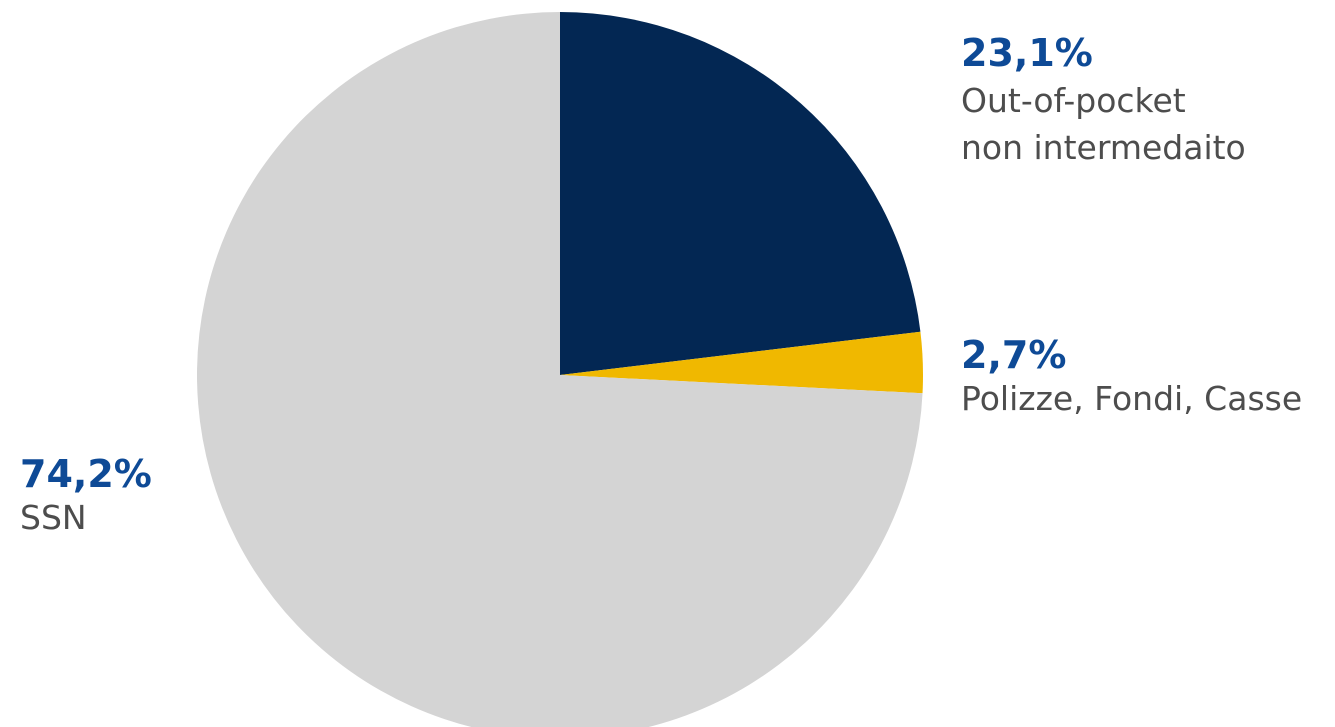 This screenshot has height=727, width=1335. I want to click on slice-label-out-of-pocket: 23,1% Out-of-pocket non intermedaito, so click(1103, 101).